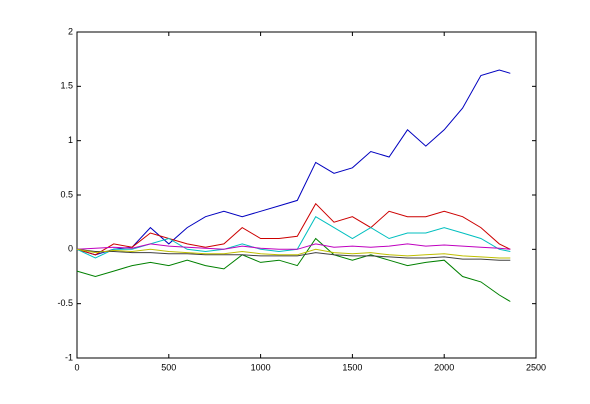  I want to click on y-tick-label: -0.5, so click(65, 303).